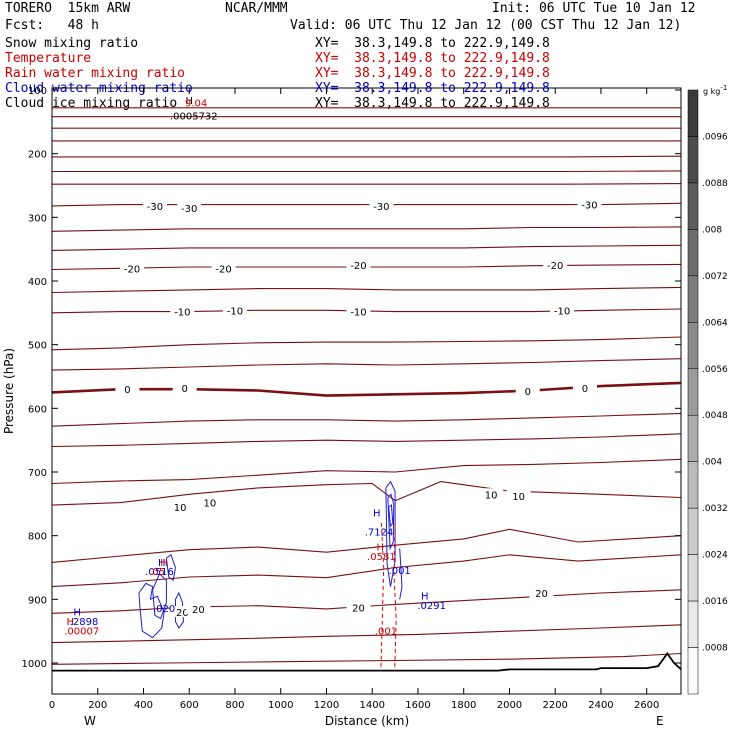  I want to click on terrain-profile, so click(367, 661).